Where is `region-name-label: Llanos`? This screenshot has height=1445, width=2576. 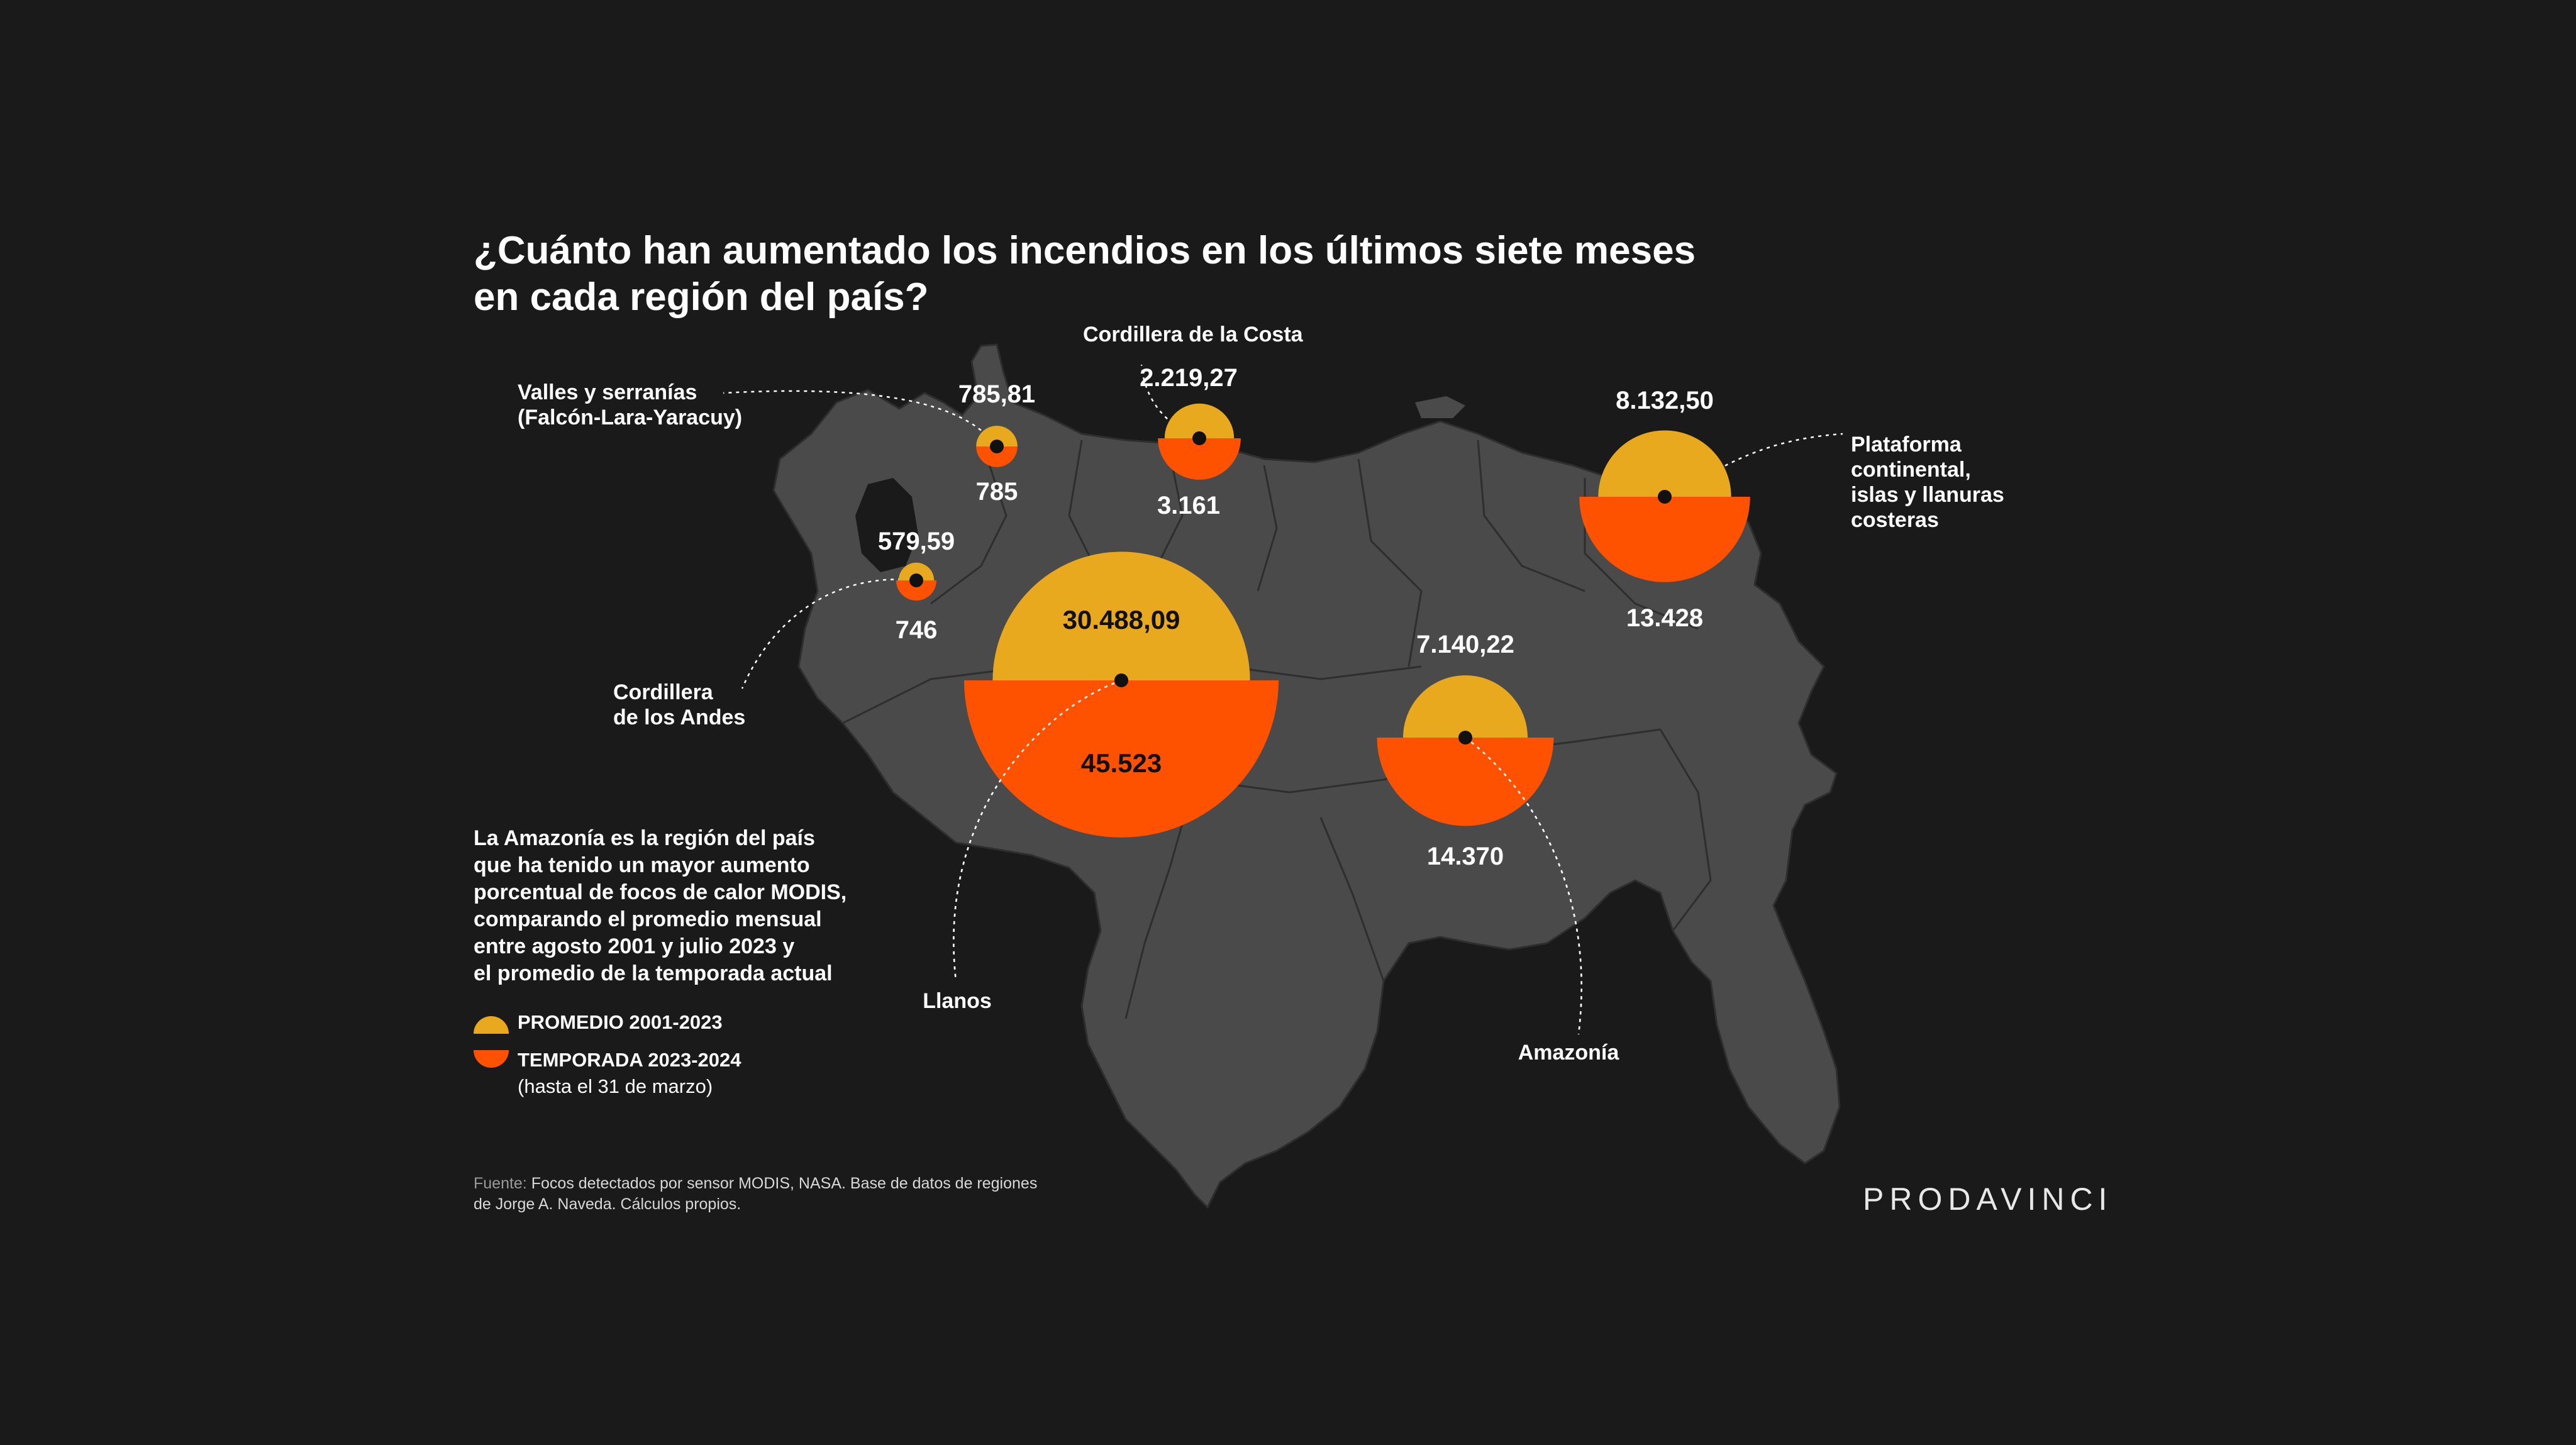
region-name-label: Llanos is located at coordinates (957, 1001).